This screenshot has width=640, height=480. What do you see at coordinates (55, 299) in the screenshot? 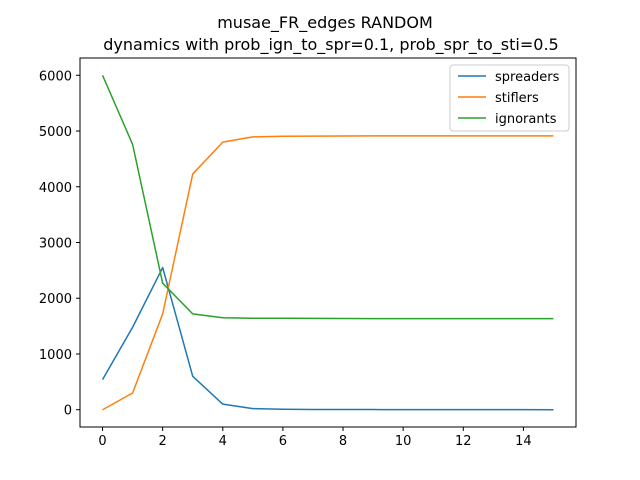
I see `y-tick-label: 2000` at bounding box center [55, 299].